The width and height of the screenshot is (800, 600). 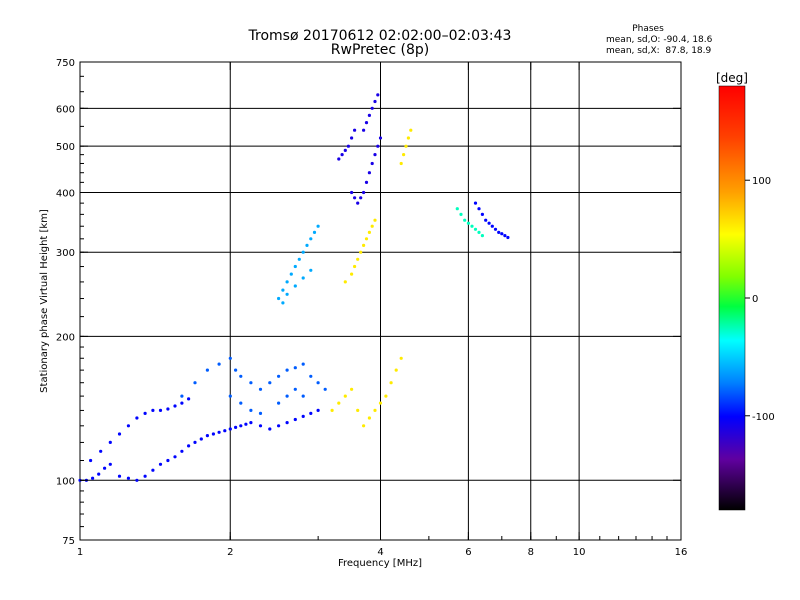 What do you see at coordinates (755, 299) in the screenshot?
I see `colorbar-tick-label: 0` at bounding box center [755, 299].